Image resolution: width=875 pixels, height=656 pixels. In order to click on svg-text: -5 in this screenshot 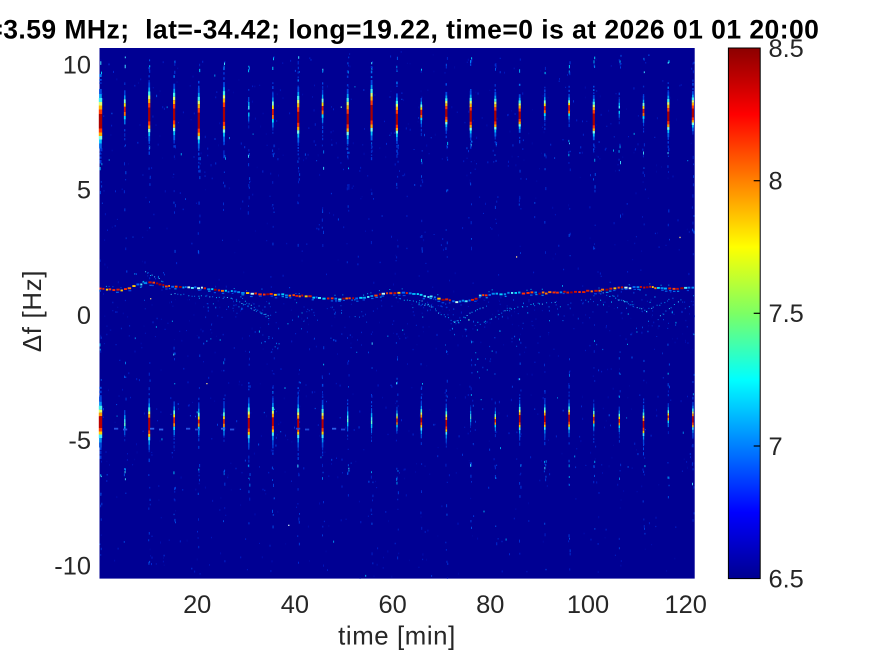, I will do `click(79, 441)`.